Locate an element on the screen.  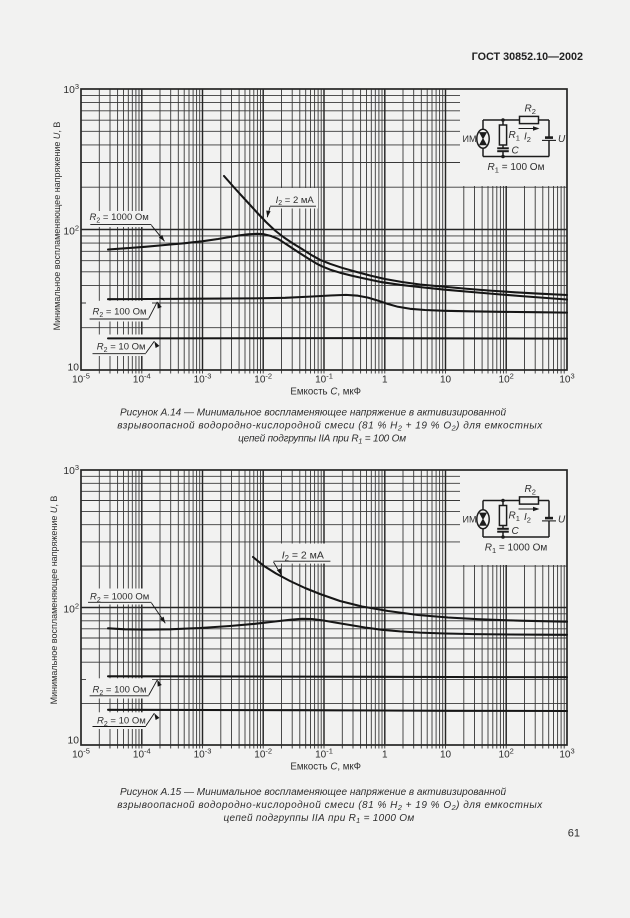
svg-text:цепей подгруппы IIА при R1 = 1: цепей подгруппы IIА при R1 = 100 Ом is located at coordinates (322, 439).